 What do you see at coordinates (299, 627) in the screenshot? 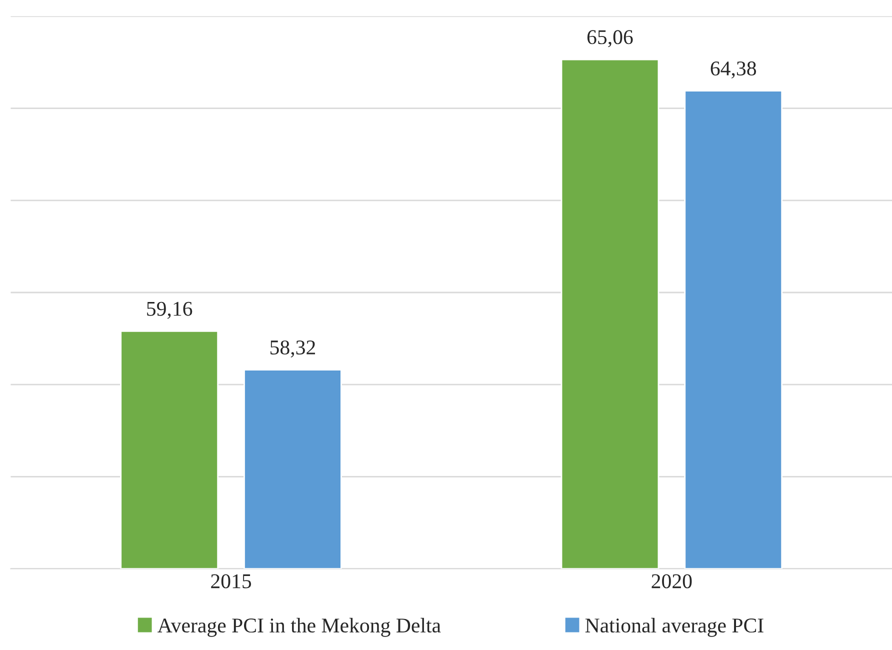
I see `legend-label: Average PCI in the Mekong Delta` at bounding box center [299, 627].